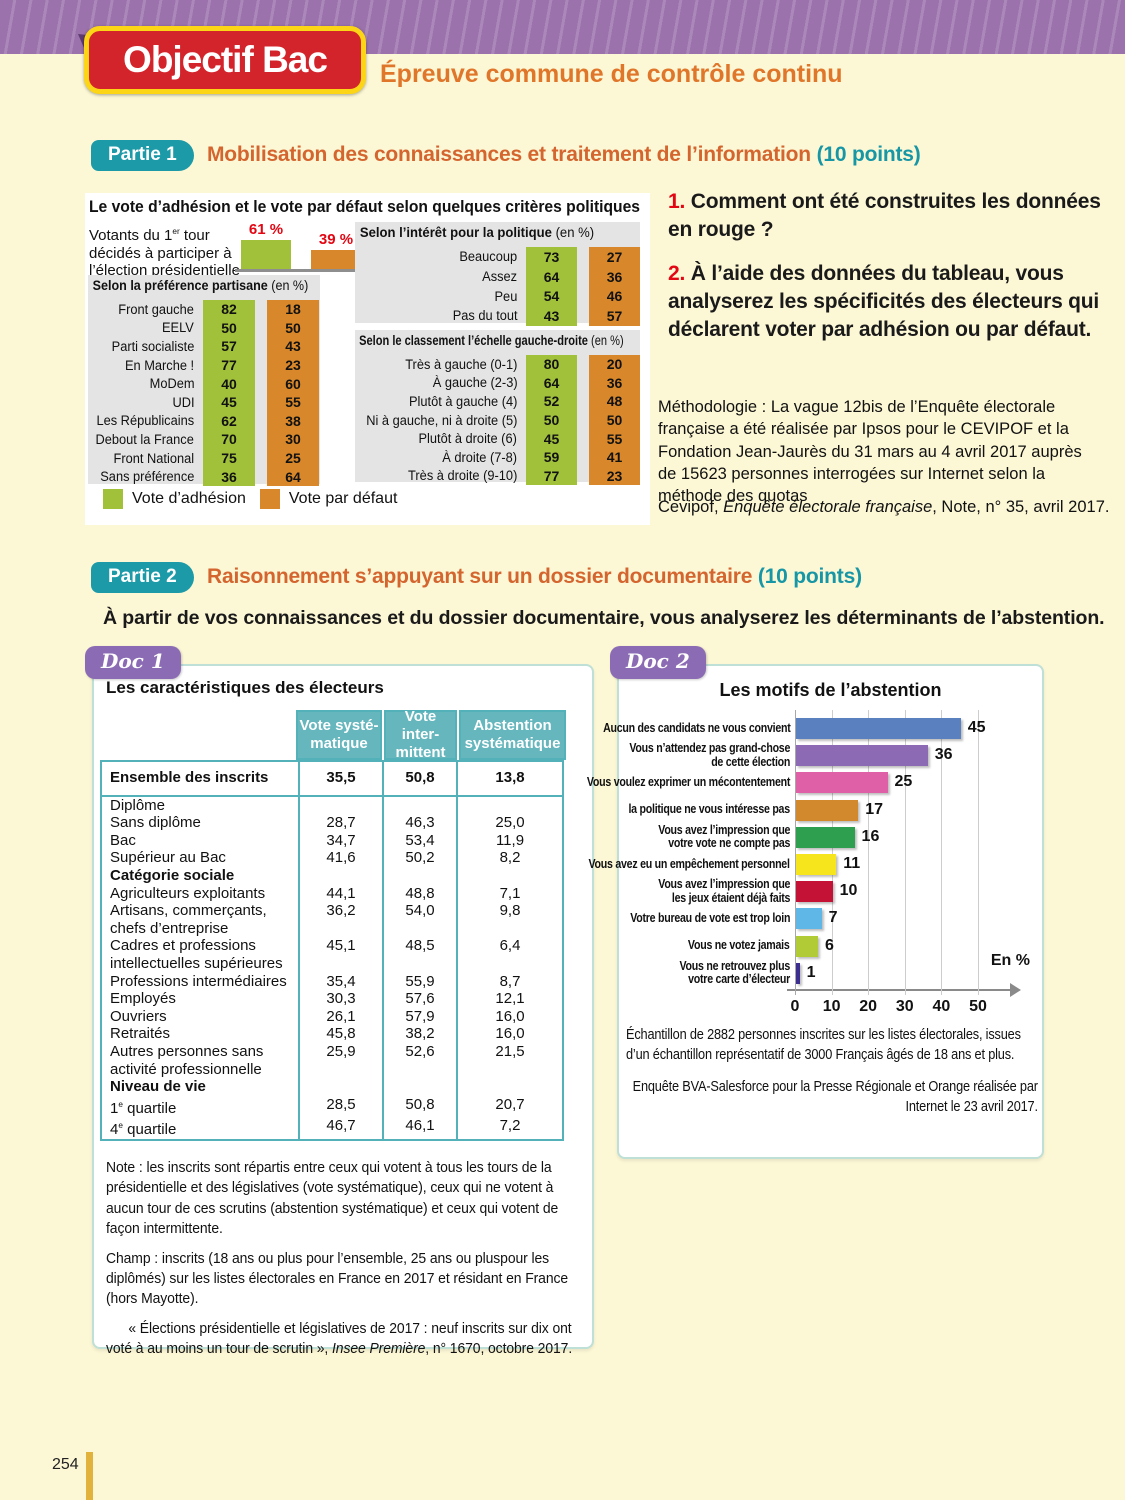  I want to click on column-header-abstention: Abstention systématique, so click(512, 735).